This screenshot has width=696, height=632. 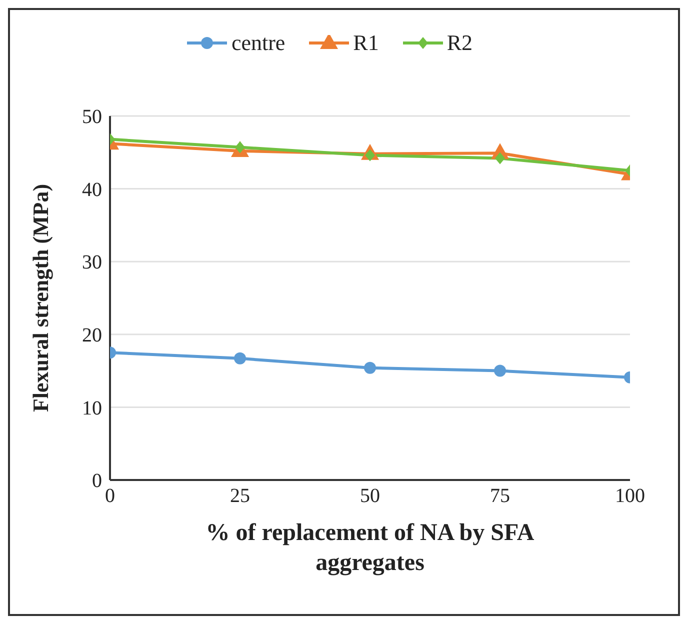 What do you see at coordinates (240, 496) in the screenshot?
I see `x-tick-label: 25` at bounding box center [240, 496].